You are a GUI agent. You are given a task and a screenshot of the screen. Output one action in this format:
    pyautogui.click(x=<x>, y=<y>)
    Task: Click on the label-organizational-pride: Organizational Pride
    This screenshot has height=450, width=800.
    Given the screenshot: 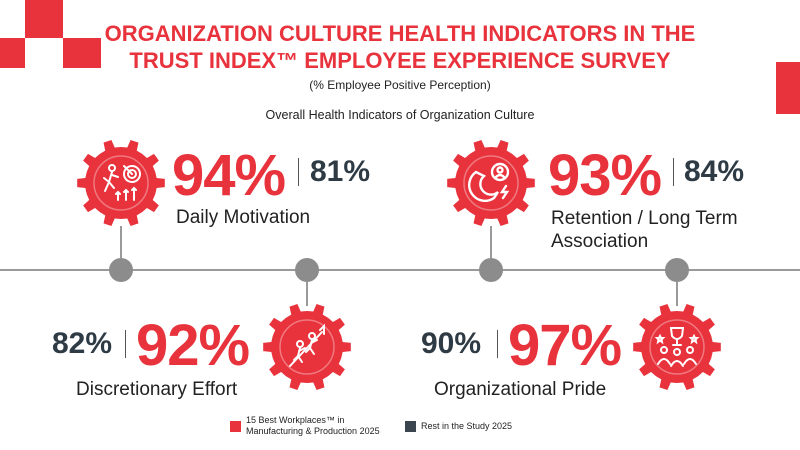 What is the action you would take?
    pyautogui.click(x=520, y=389)
    